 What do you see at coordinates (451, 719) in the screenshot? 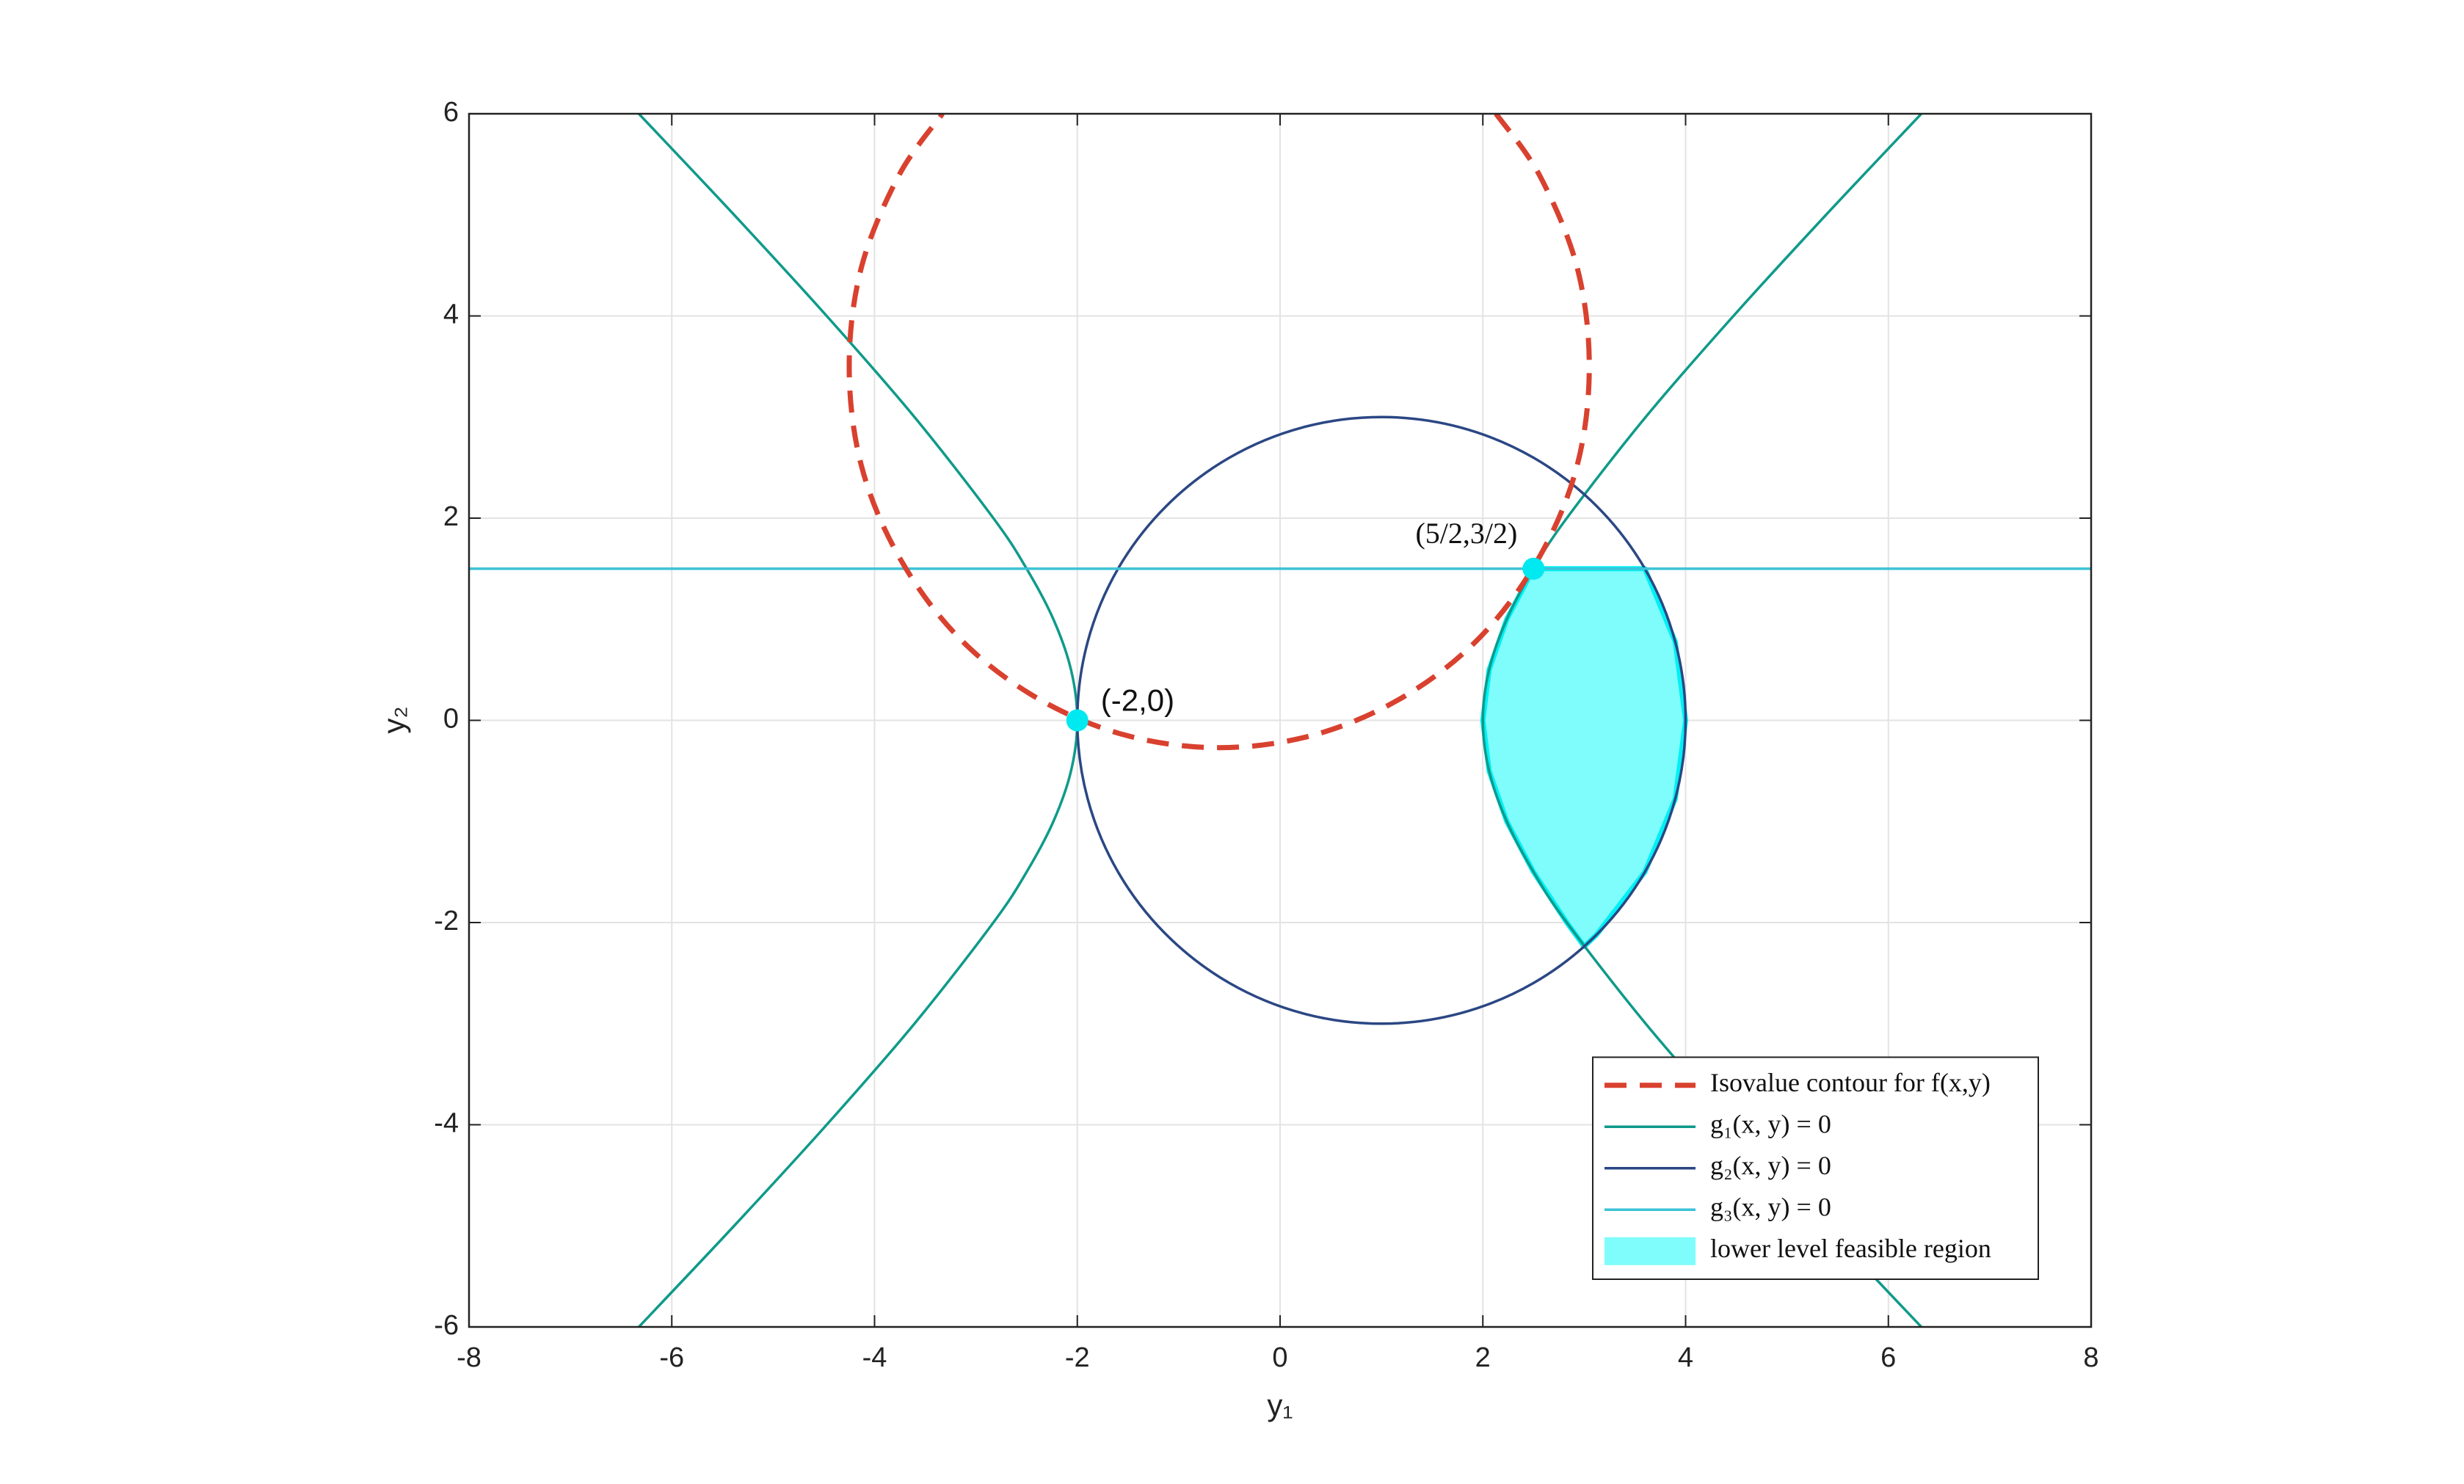
I see `y-tick-label: 0` at bounding box center [451, 719].